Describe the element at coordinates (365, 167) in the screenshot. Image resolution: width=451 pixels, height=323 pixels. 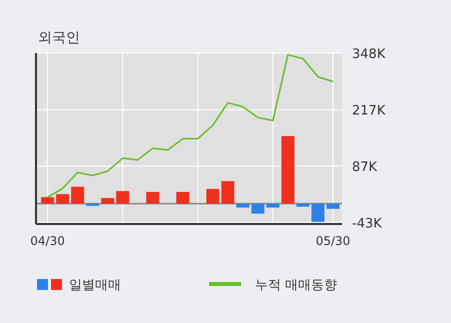
I see `y-tick-label: 87K` at that location.